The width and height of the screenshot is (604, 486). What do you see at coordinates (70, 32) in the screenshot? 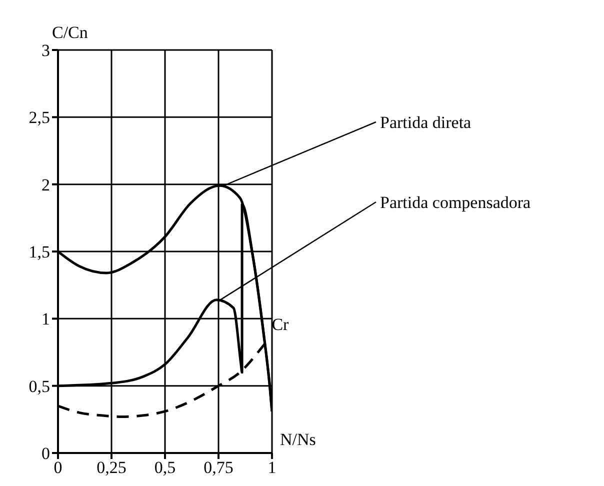
I see `y-axis-title: C/Cn` at bounding box center [70, 32].